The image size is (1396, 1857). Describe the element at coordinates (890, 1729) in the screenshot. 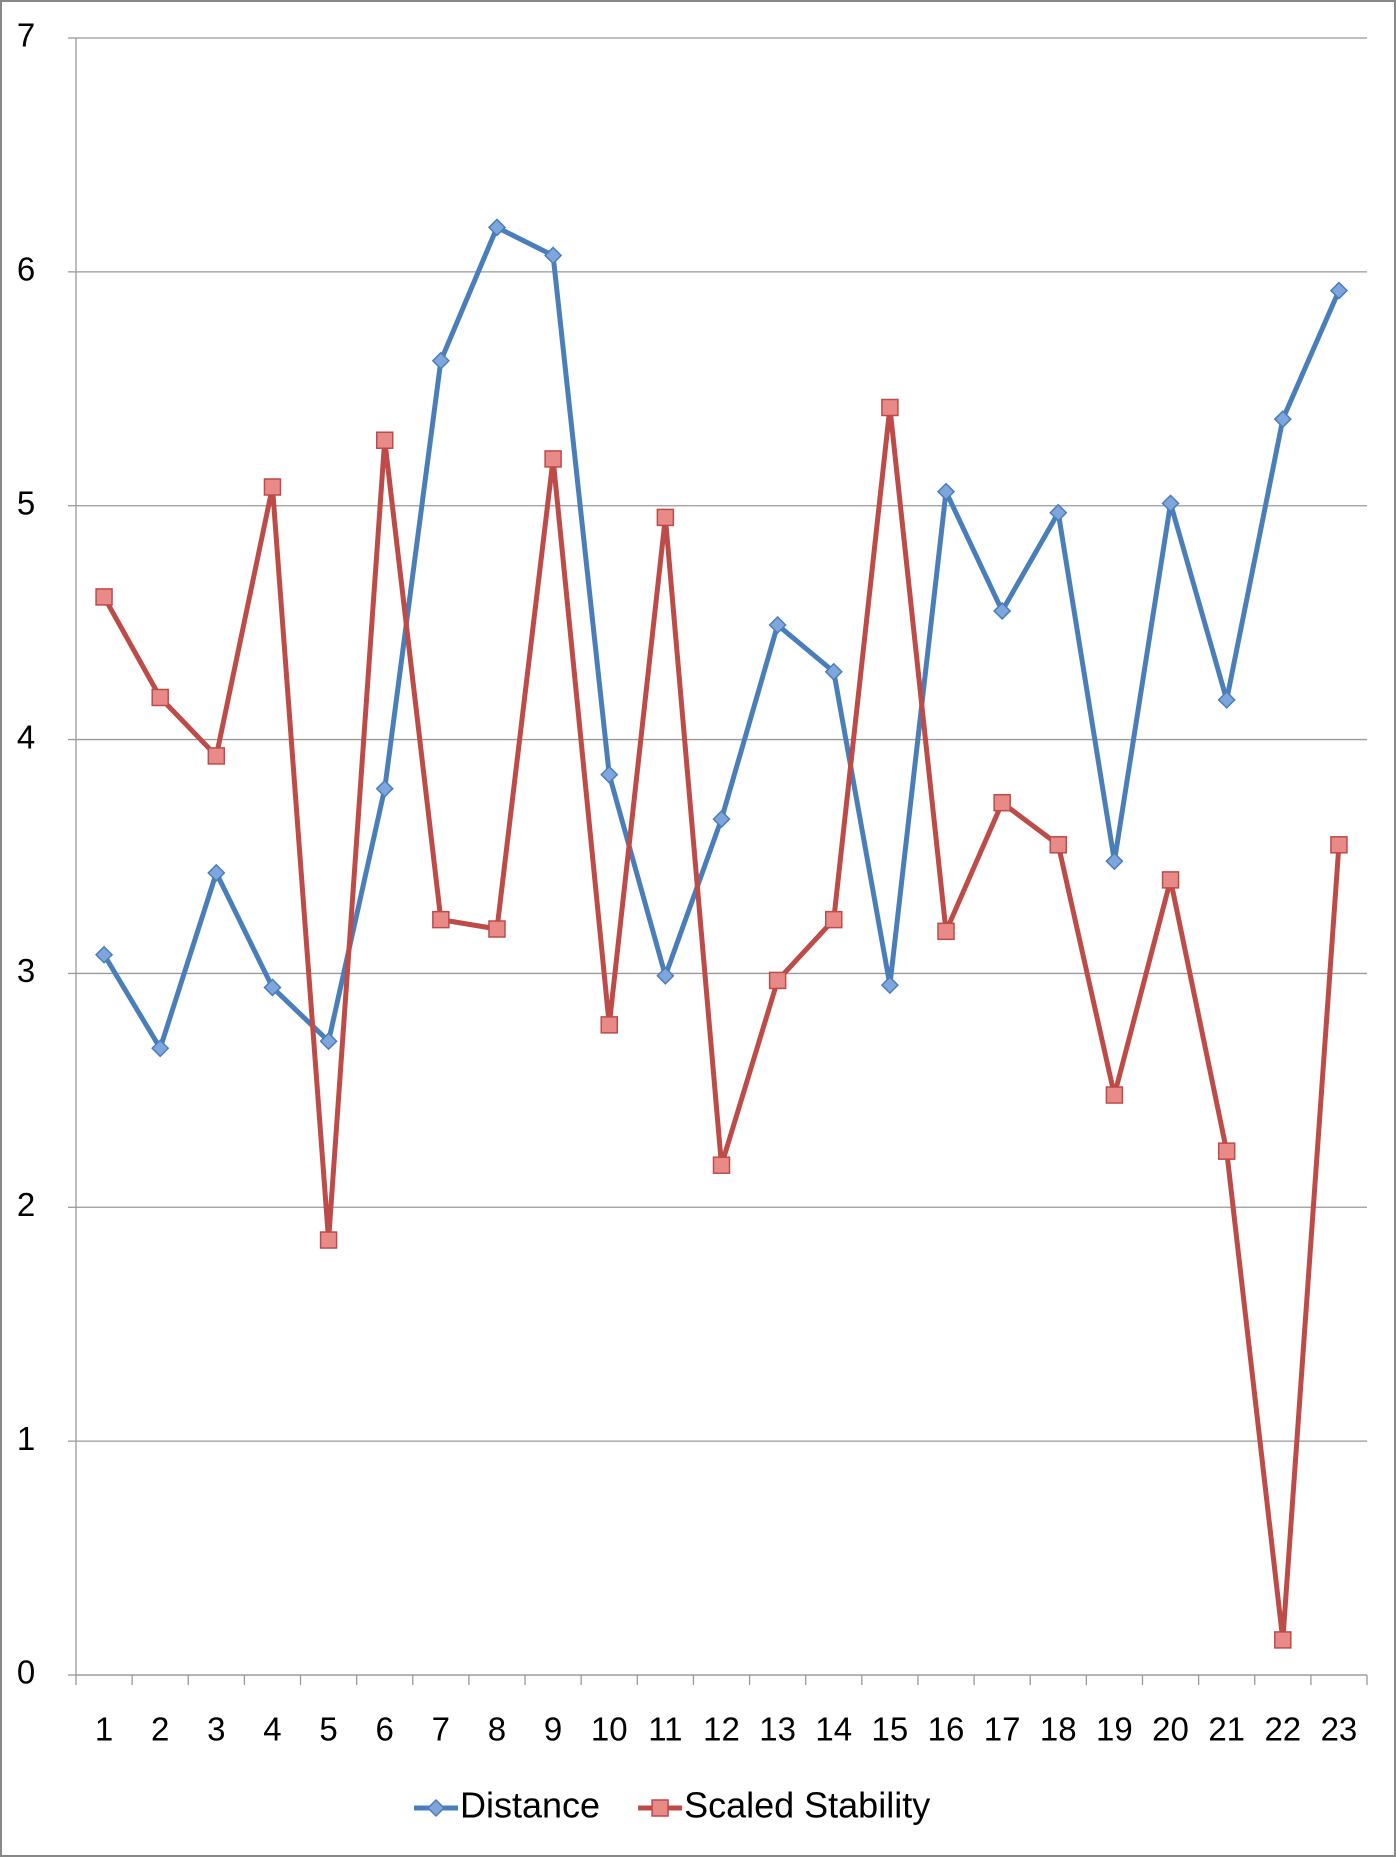

I see `x-tick-label: 15` at that location.